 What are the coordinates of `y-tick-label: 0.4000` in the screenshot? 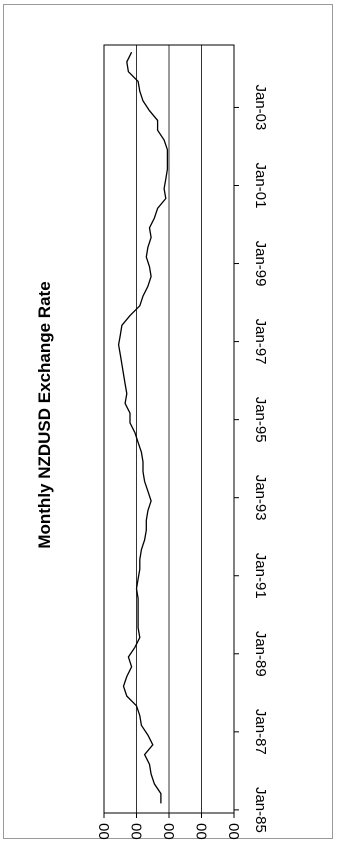 It's located at (169, 831).